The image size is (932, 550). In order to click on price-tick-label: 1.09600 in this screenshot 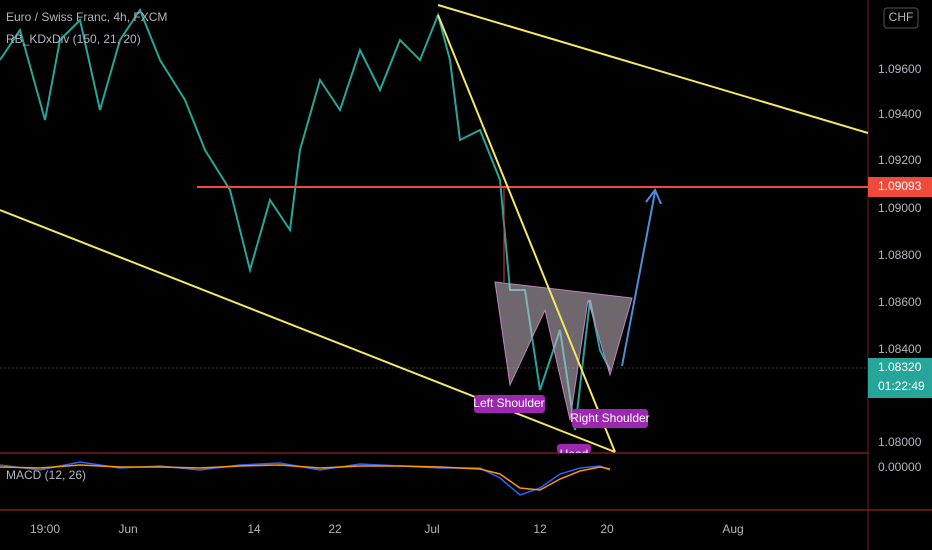, I will do `click(900, 69)`.